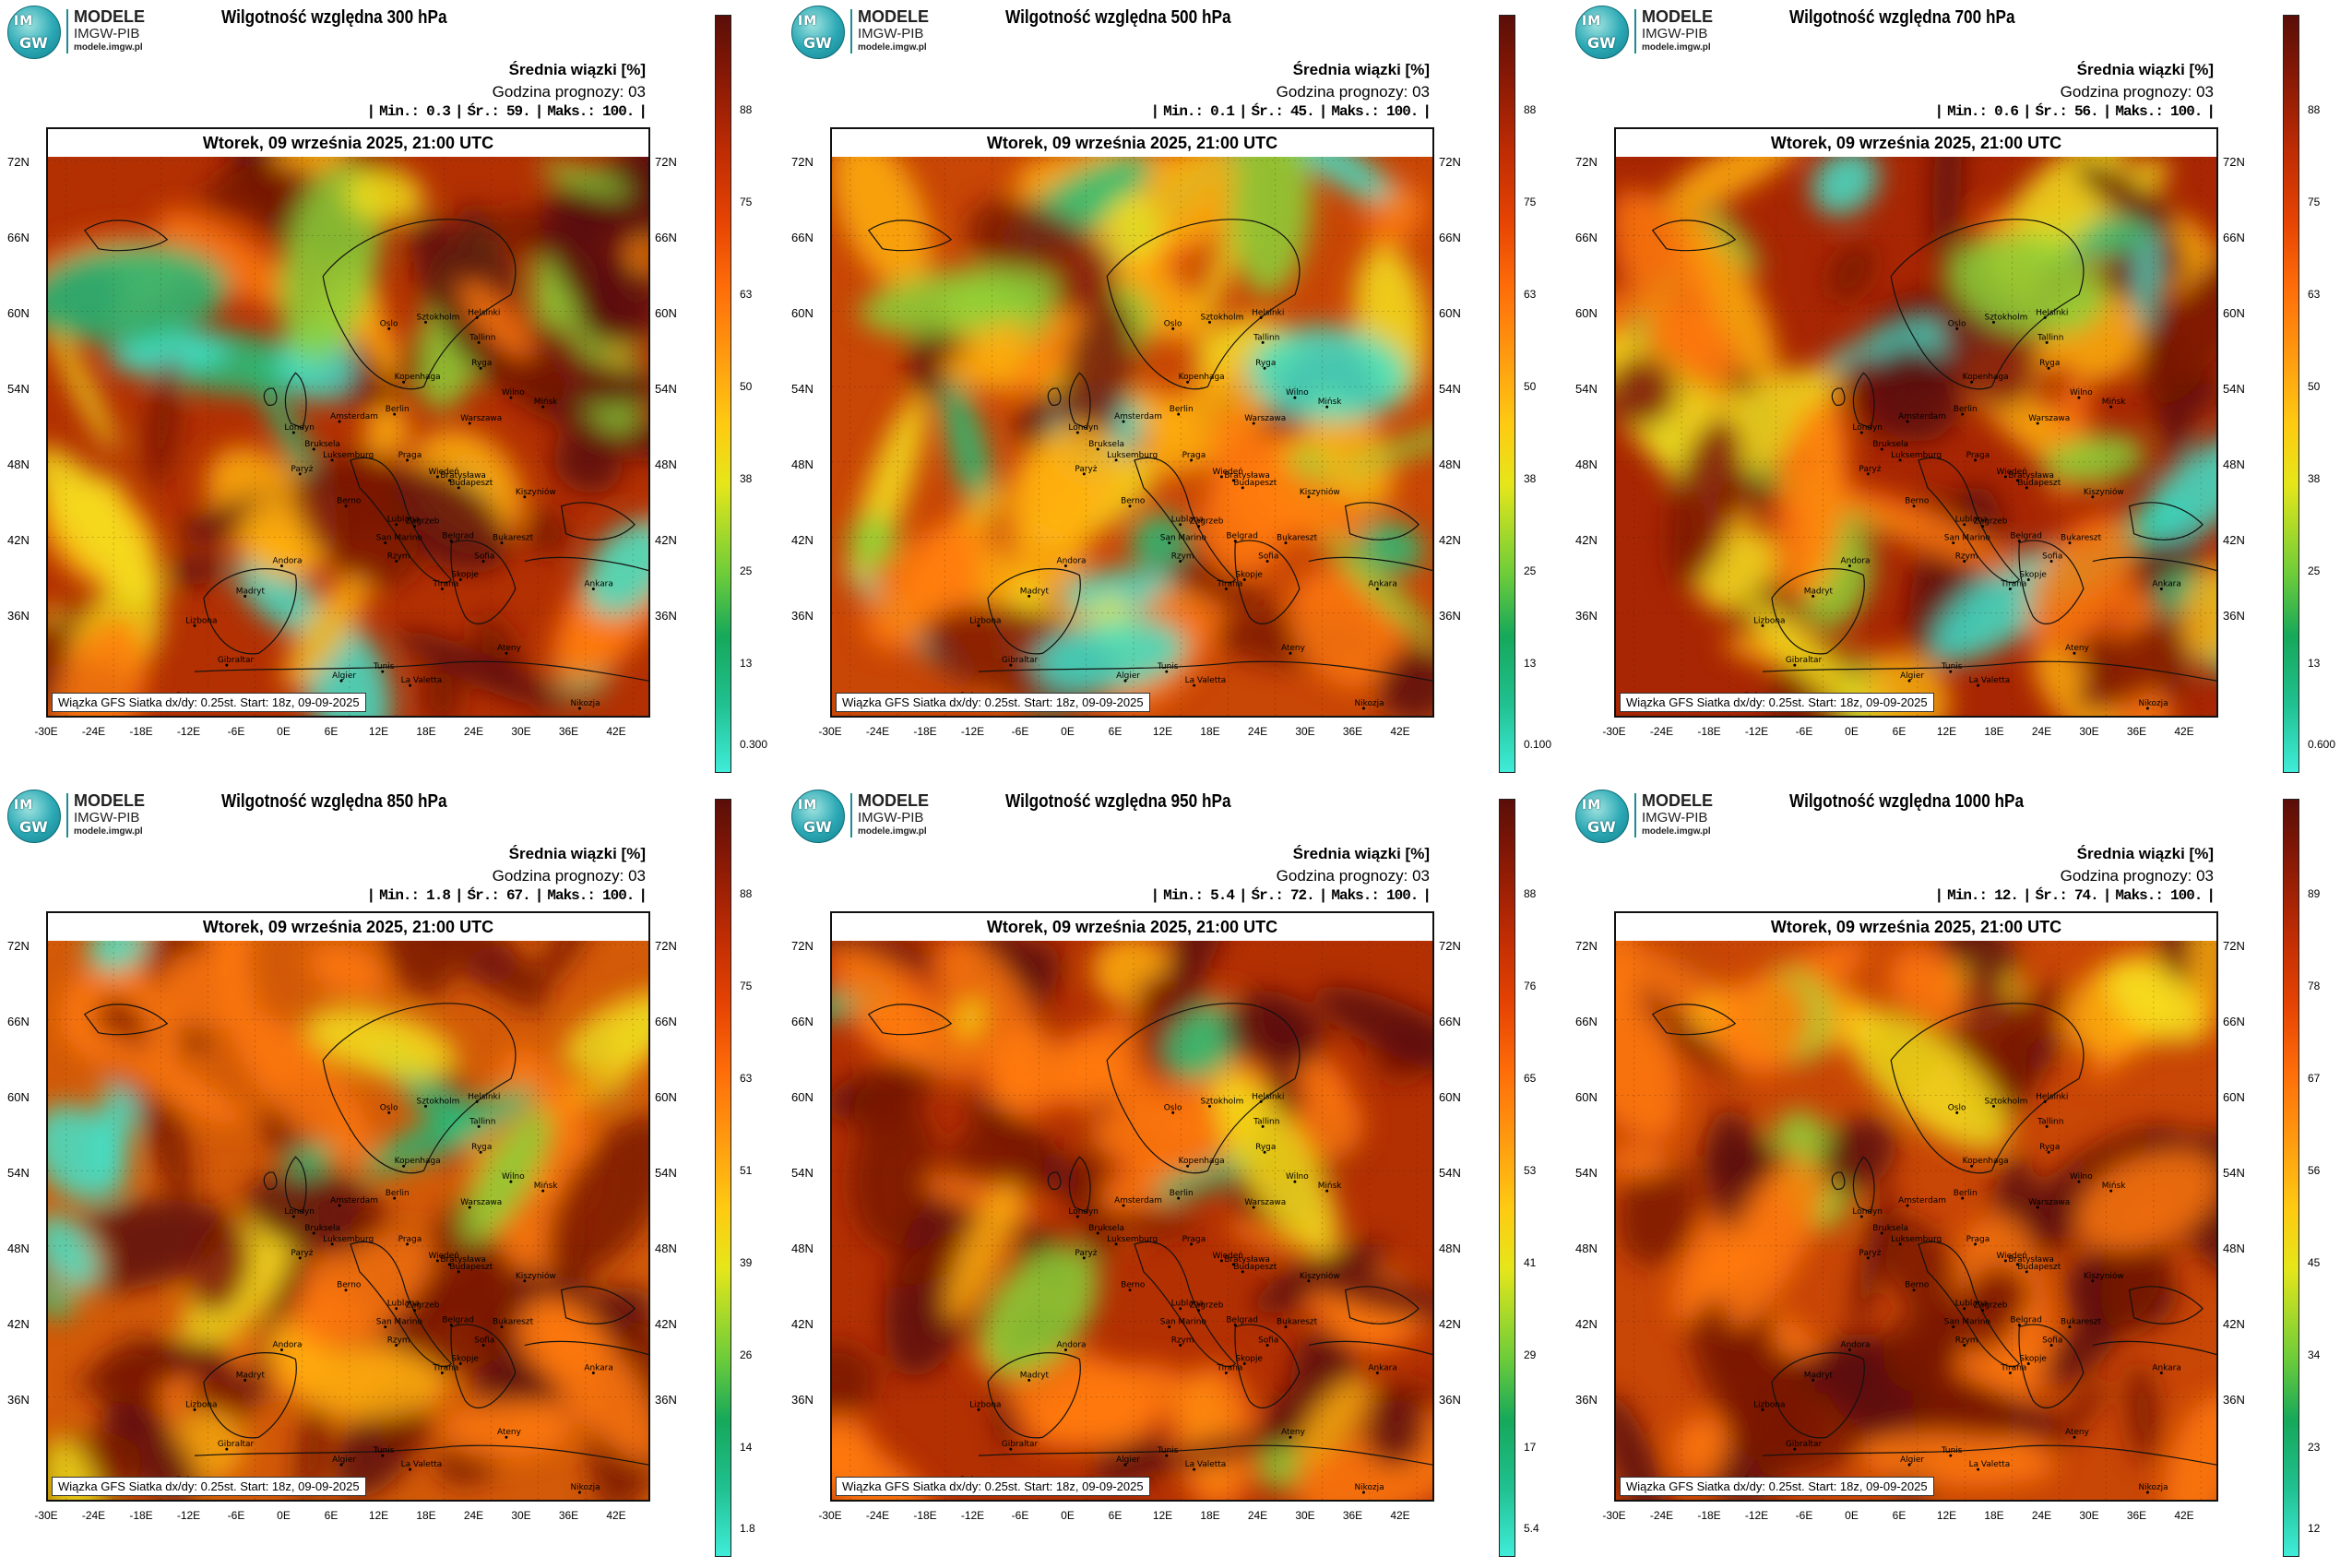  I want to click on stats-lbl: Maks.:, so click(1355, 895).